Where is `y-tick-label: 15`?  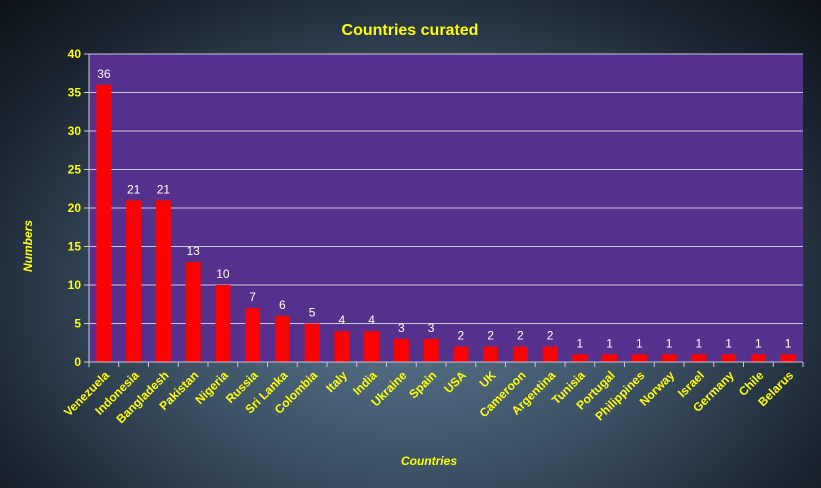 y-tick-label: 15 is located at coordinates (75, 247).